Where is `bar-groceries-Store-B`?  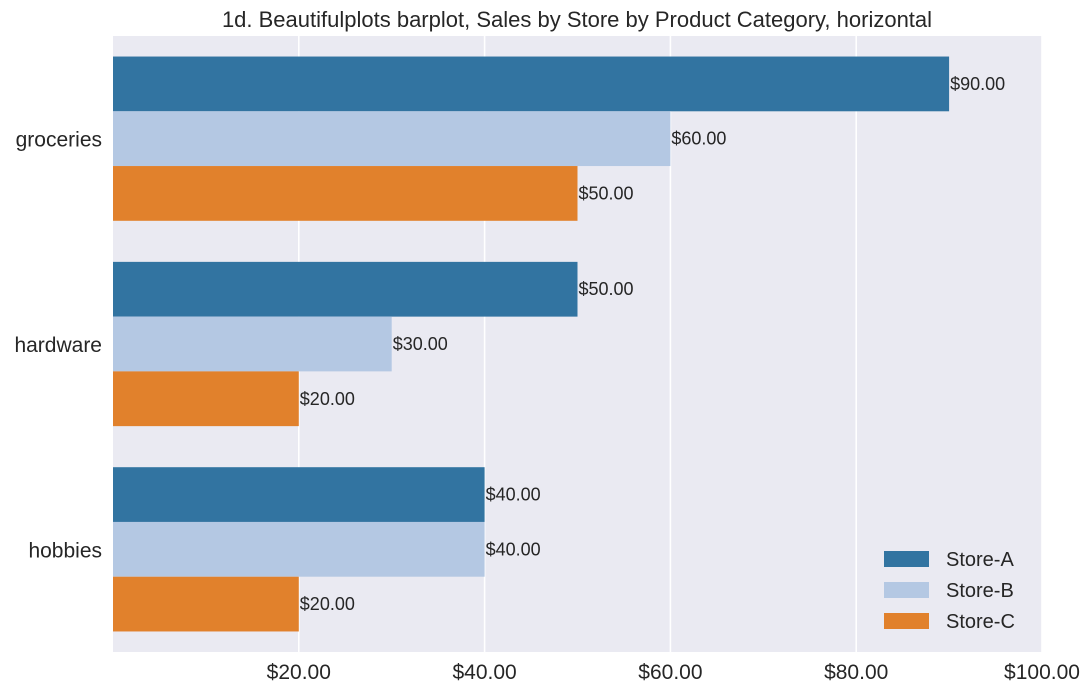 bar-groceries-Store-B is located at coordinates (392, 139).